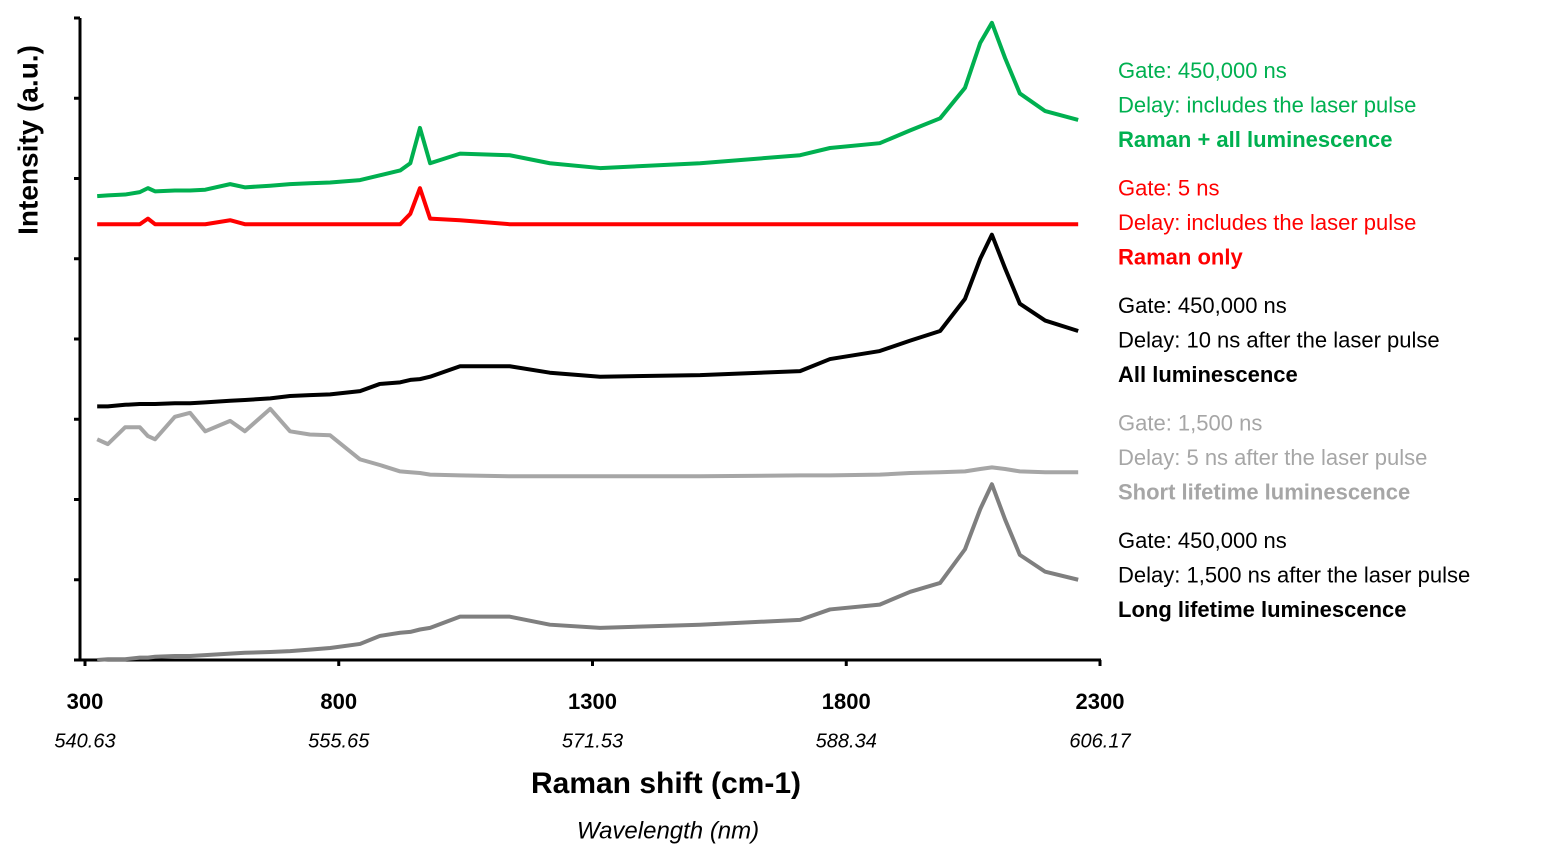  Describe the element at coordinates (1255, 139) in the screenshot. I see `legend-name: Raman + all luminescence` at that location.